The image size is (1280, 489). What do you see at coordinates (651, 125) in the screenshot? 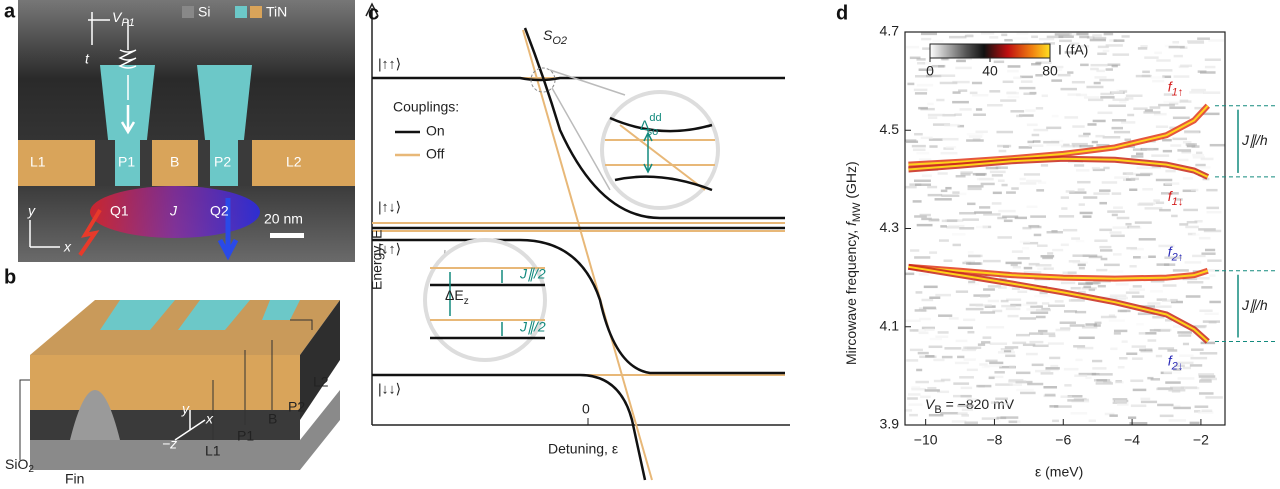
I see `gap-label: Δdd so` at bounding box center [651, 125].